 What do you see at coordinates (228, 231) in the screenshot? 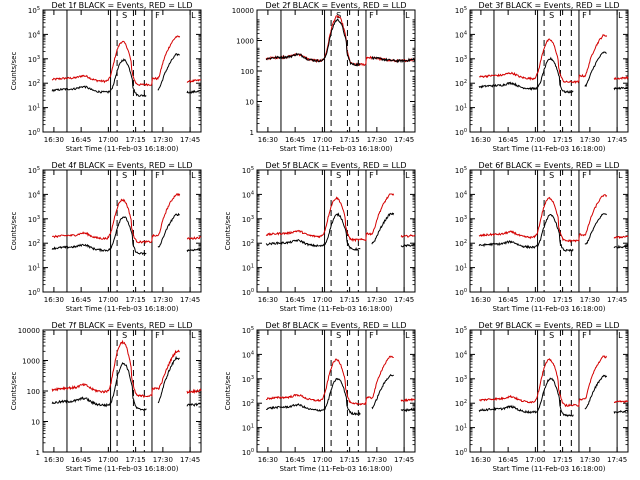
I see `y-axis-label: Counts/sec` at bounding box center [228, 231].